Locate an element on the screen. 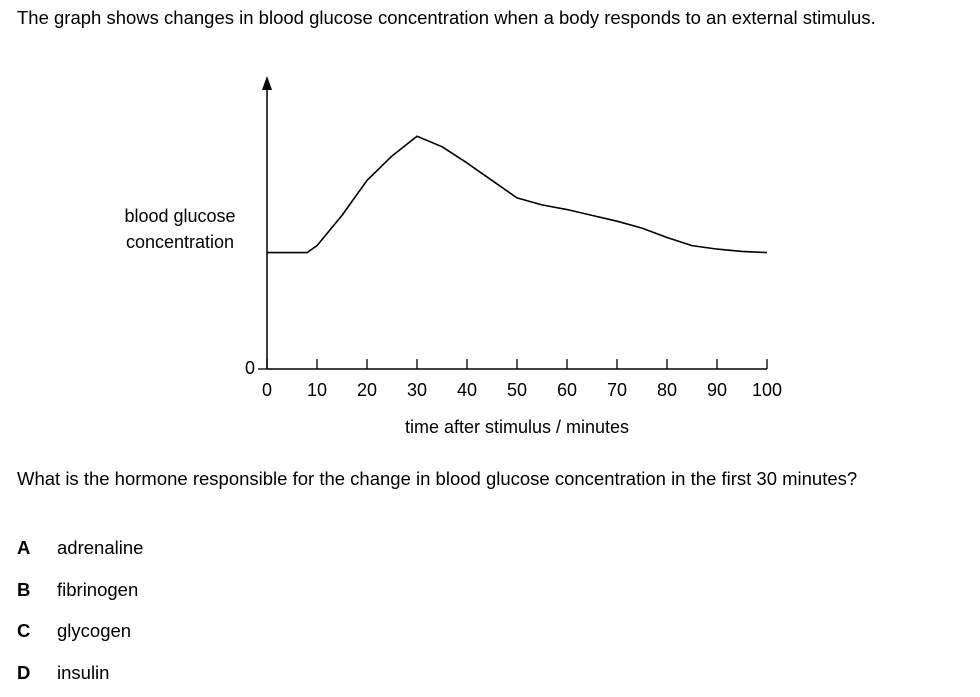  y-axis-label: blood glucose concentration is located at coordinates (180, 229).